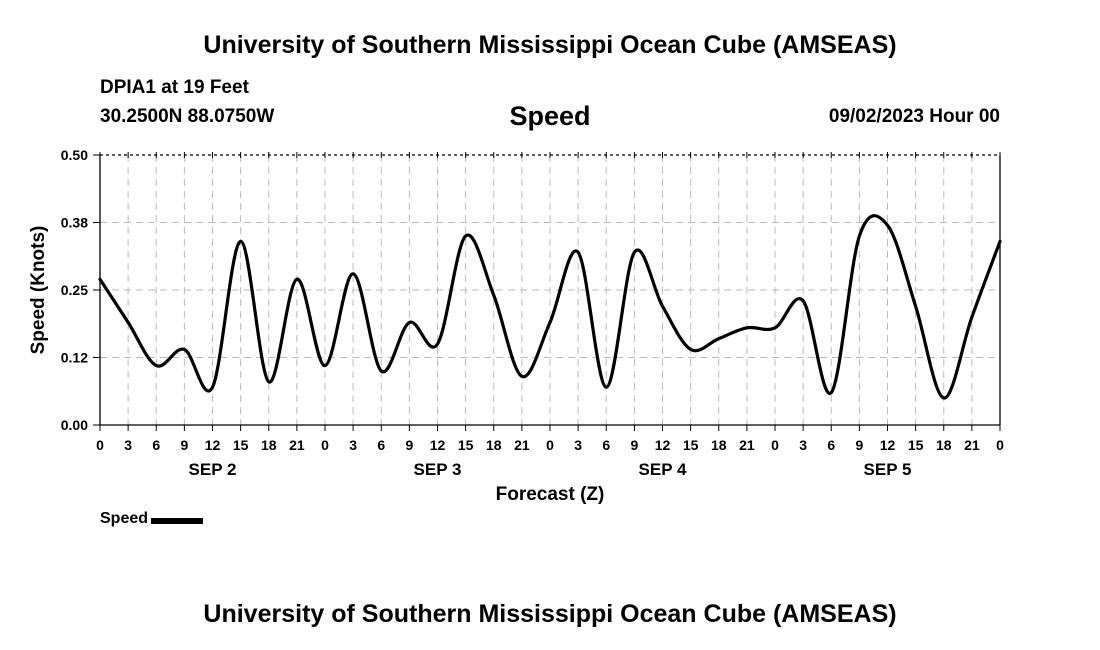 The image size is (1100, 650). I want to click on variable-title: Speed, so click(550, 116).